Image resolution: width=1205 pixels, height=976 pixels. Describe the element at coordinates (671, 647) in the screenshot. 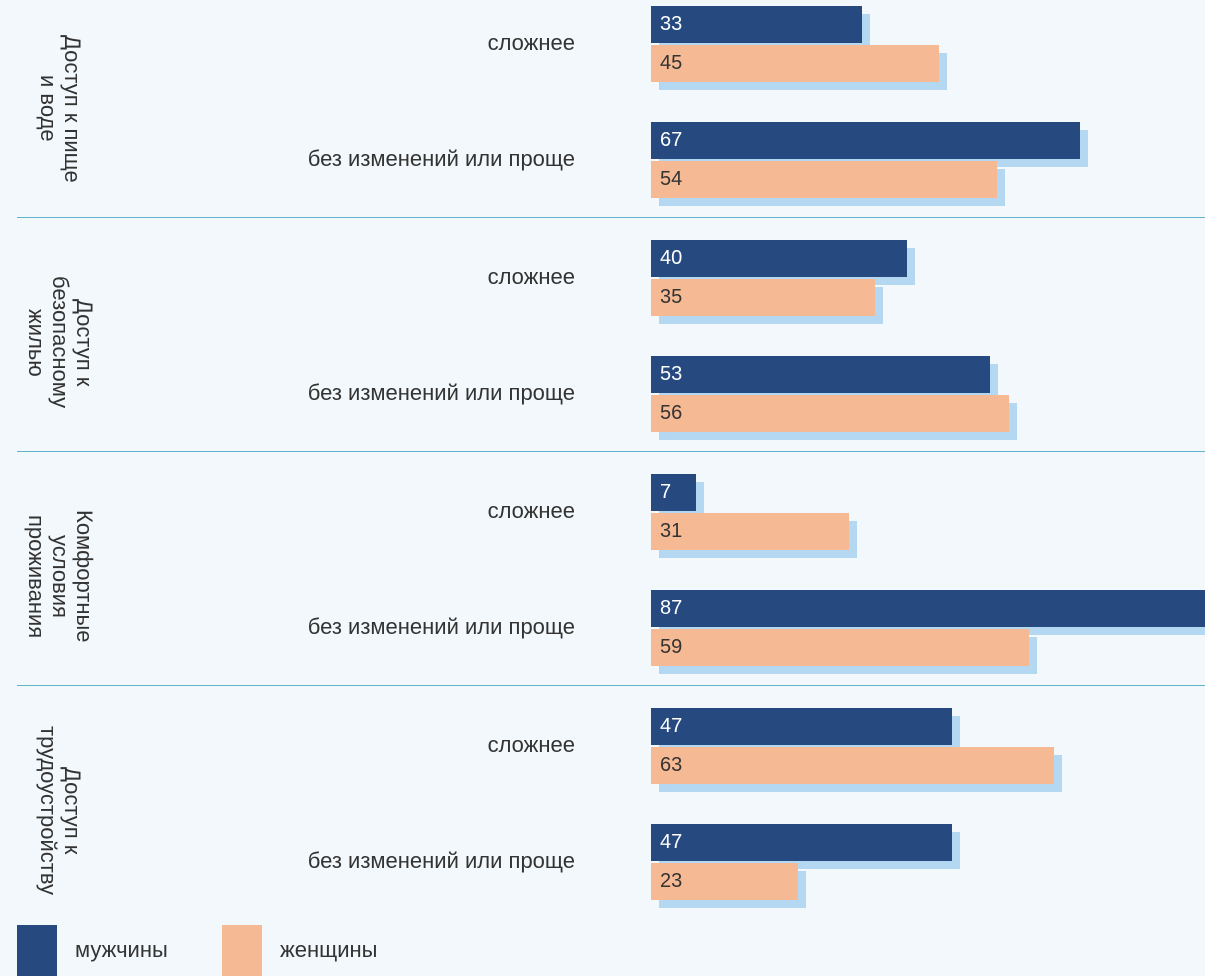

I see `value-label: 59` at that location.